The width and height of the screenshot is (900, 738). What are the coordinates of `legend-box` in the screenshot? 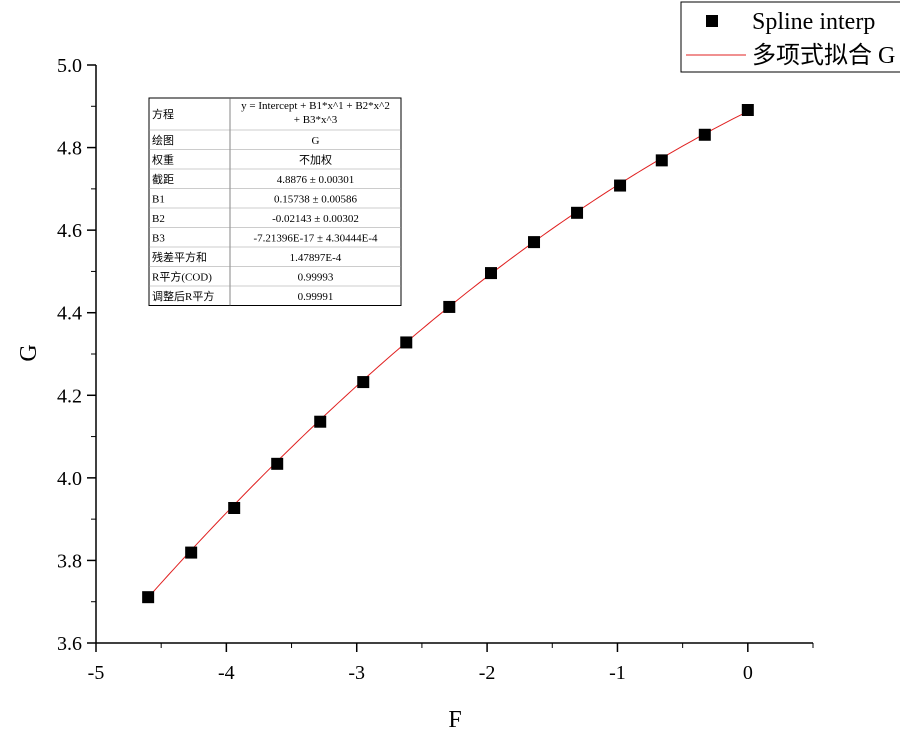 It's located at (790, 37).